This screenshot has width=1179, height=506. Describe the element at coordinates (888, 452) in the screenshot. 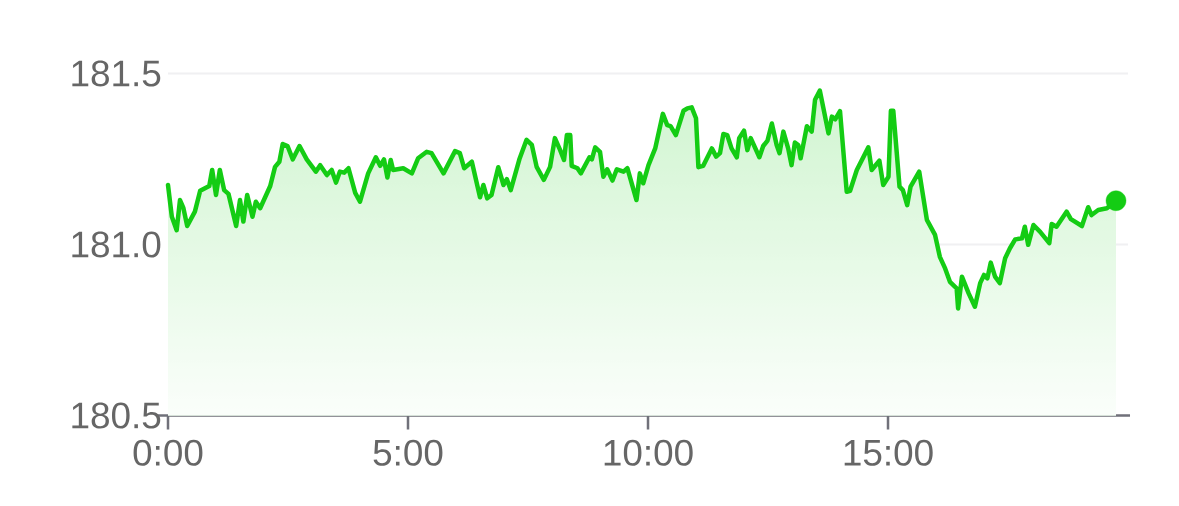

I see `x-tick-label: 15:00` at that location.